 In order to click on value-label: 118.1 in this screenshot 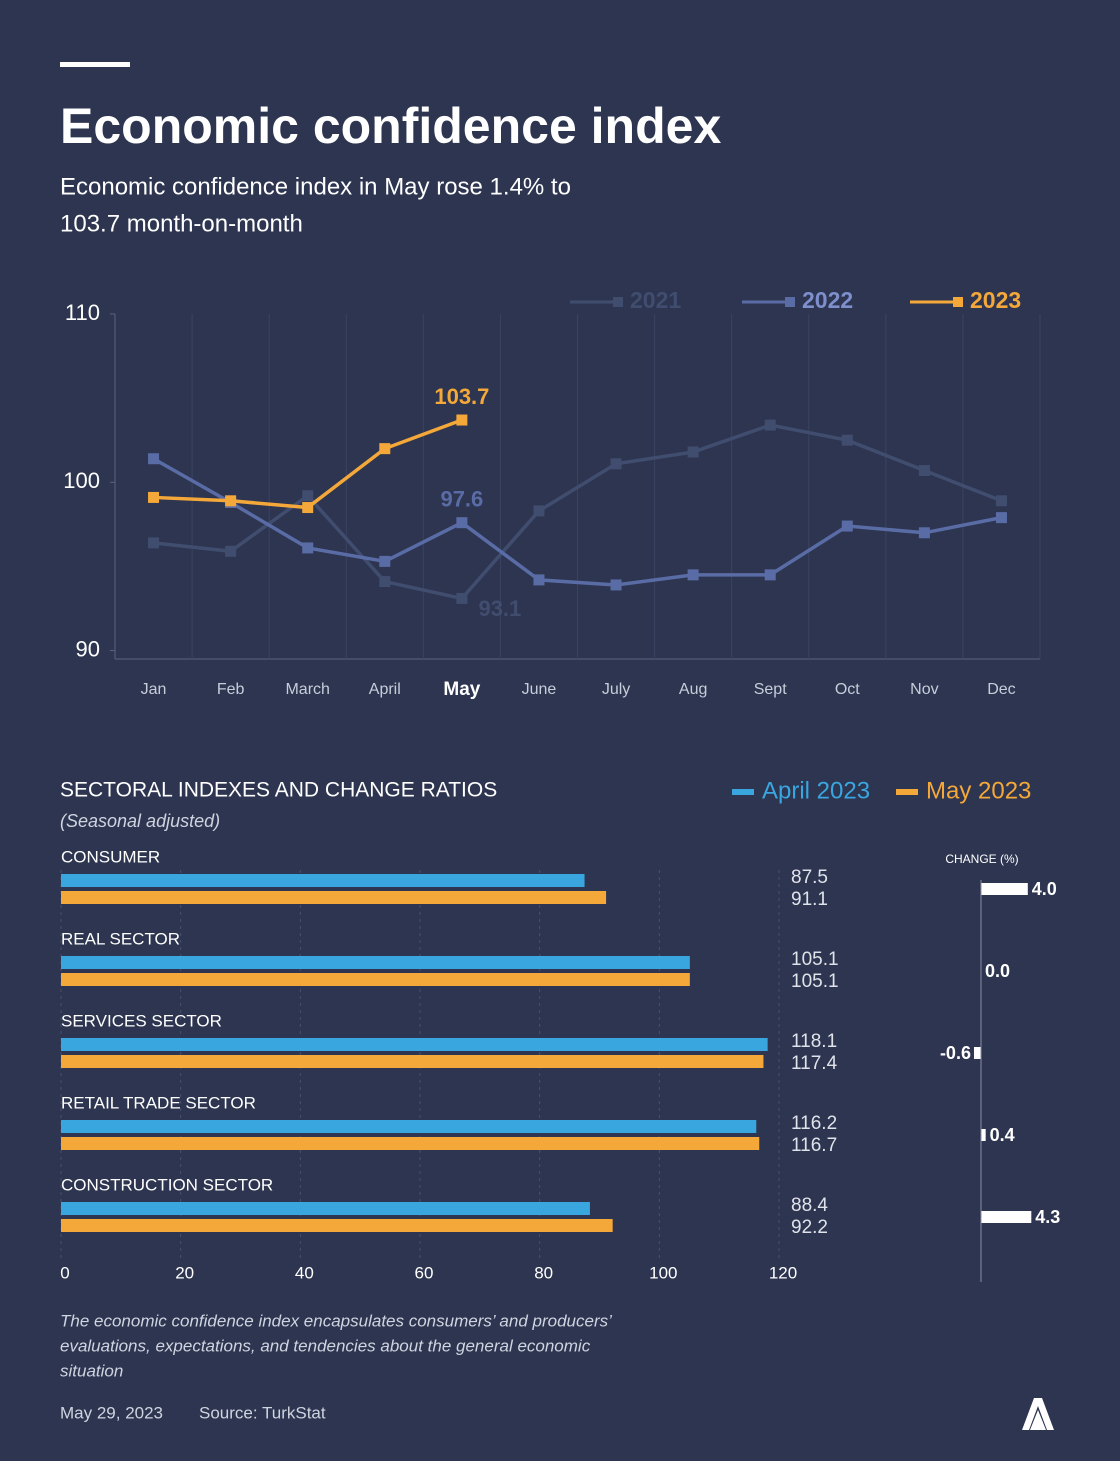, I will do `click(814, 1041)`.